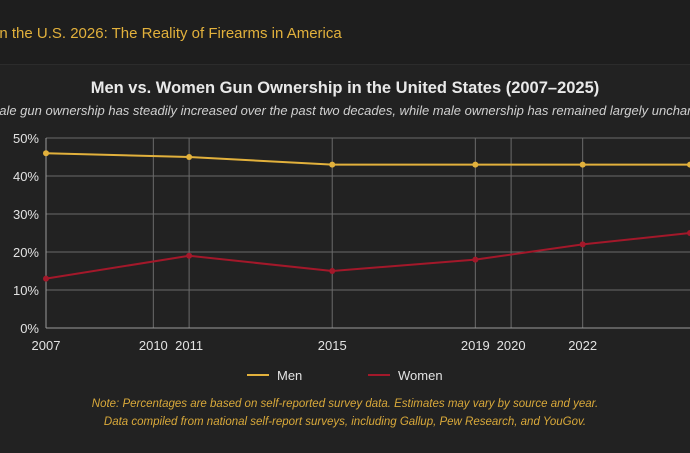 This screenshot has width=690, height=453. I want to click on y-tick-label: 30%, so click(26, 214).